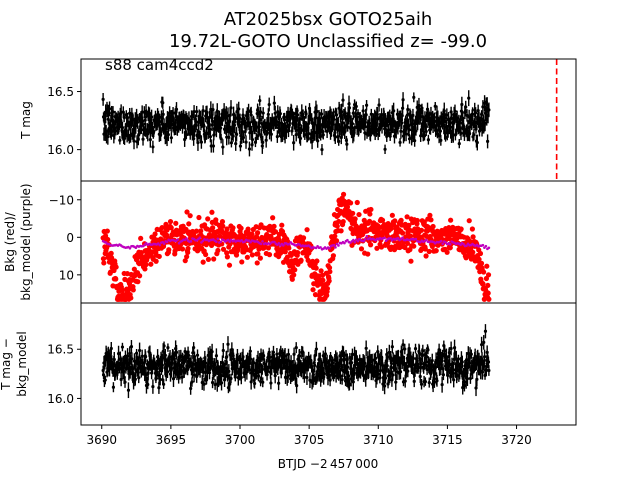 This screenshot has width=640, height=480. I want to click on chart-title-line-2: 19.72L-GOTO Unclassified z= -99.0, so click(328, 41).